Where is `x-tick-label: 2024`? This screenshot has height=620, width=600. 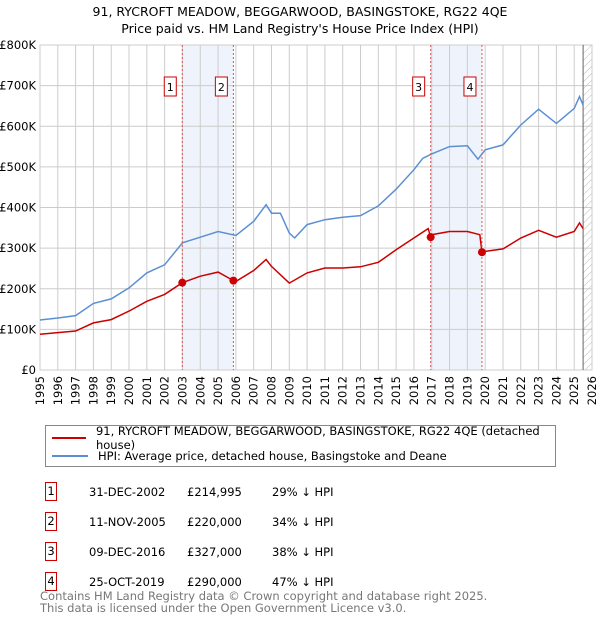 x-tick-label: 2024 is located at coordinates (556, 390).